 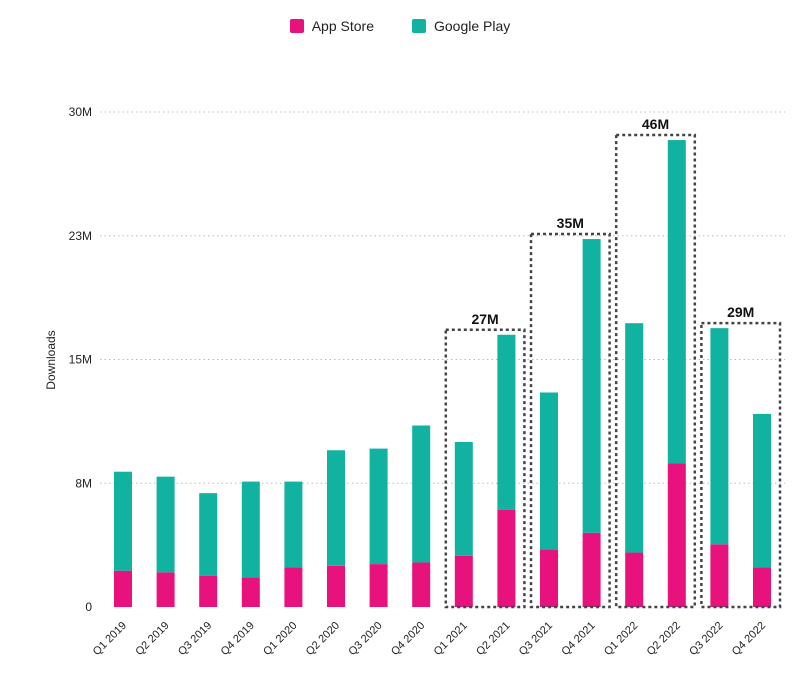 What do you see at coordinates (408, 639) in the screenshot?
I see `x-tick-label: Q4 2020` at bounding box center [408, 639].